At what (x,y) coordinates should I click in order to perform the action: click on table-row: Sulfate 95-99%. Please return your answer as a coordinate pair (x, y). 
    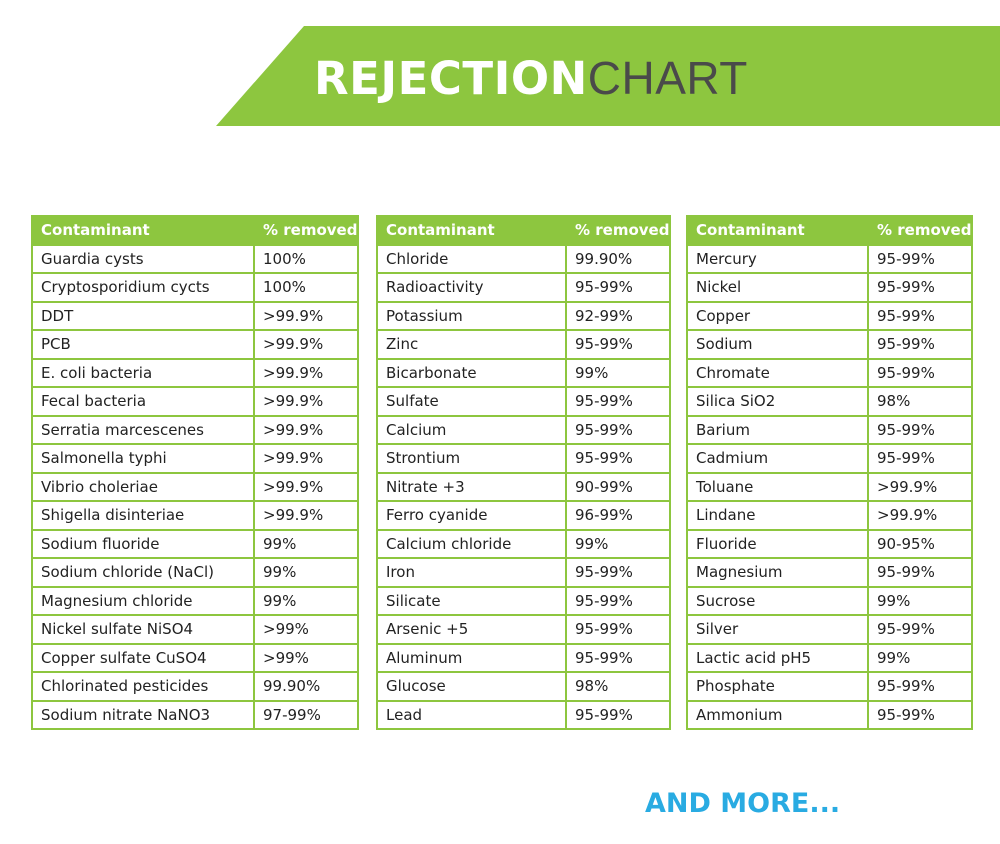
    Looking at the image, I should click on (524, 401).